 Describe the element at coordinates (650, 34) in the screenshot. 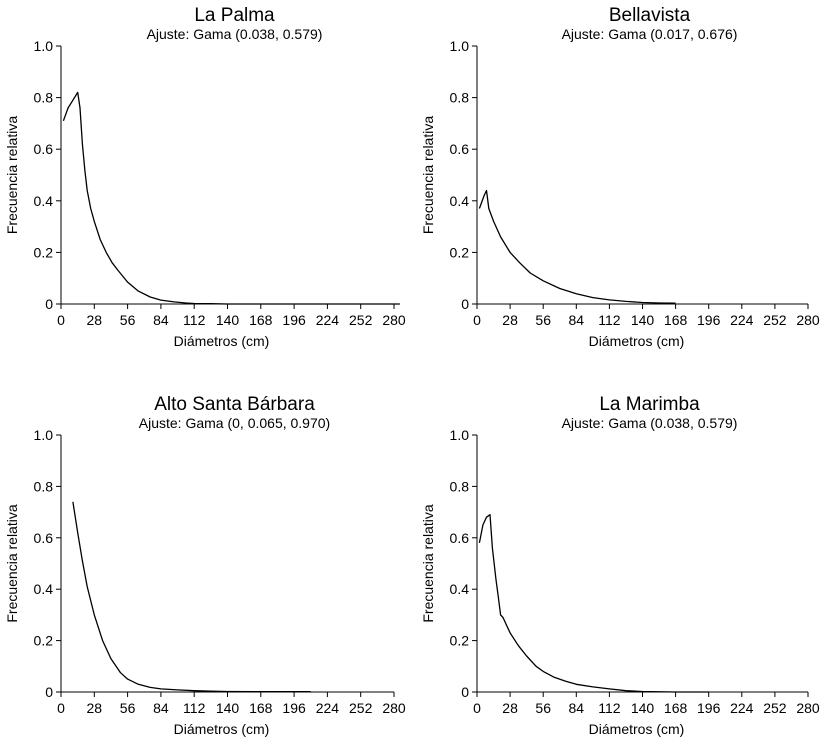

I see `chart-subtitle: Ajuste: Gama (0.017, 0.676)` at that location.